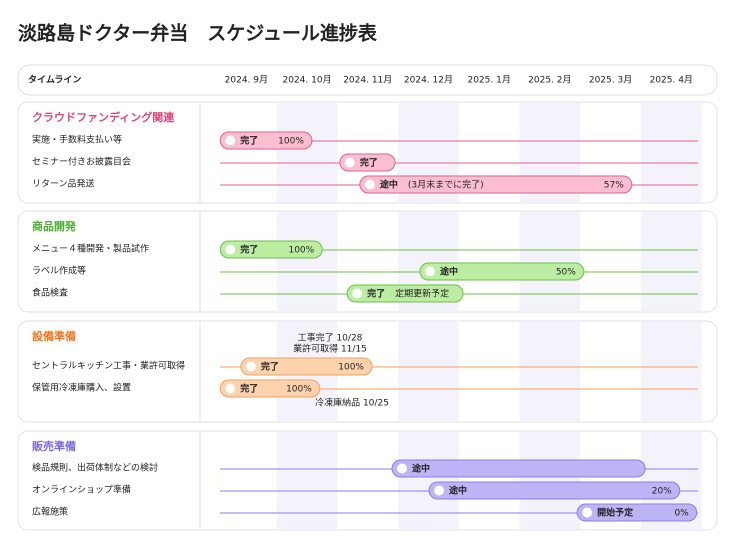 The height and width of the screenshot is (552, 736). What do you see at coordinates (54, 226) in the screenshot?
I see `group-title: 商品開発` at bounding box center [54, 226].